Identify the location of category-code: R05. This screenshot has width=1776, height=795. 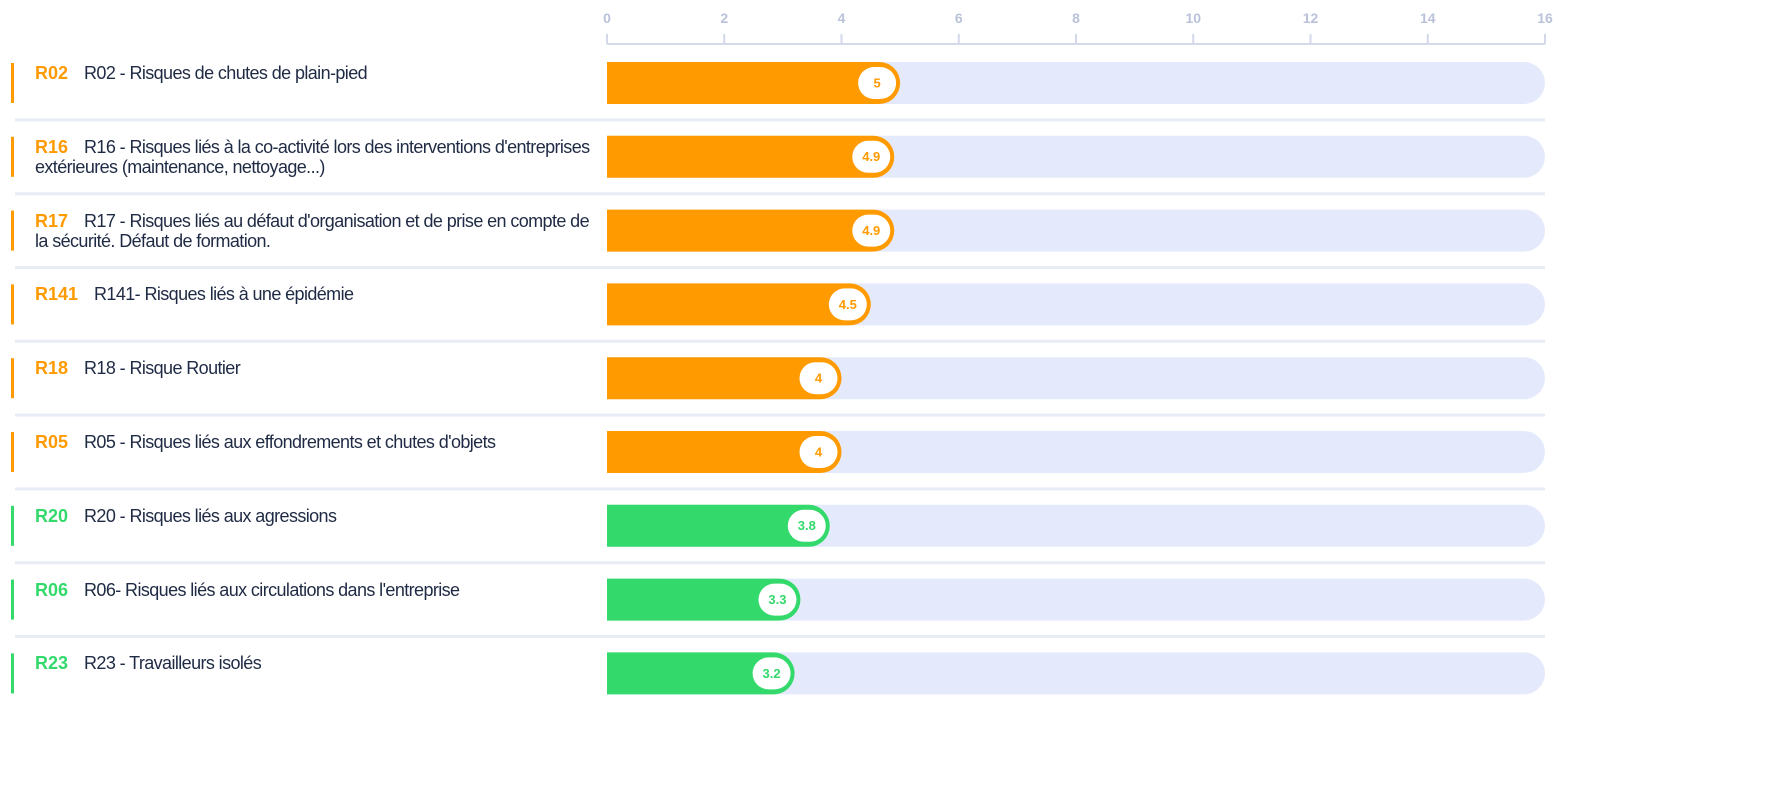
(52, 442).